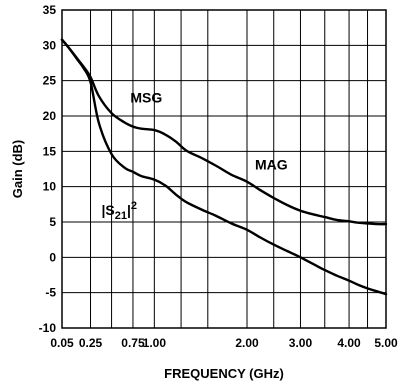 Image resolution: width=404 pixels, height=387 pixels. What do you see at coordinates (50, 45) in the screenshot?
I see `y-tick-label: 30` at bounding box center [50, 45].